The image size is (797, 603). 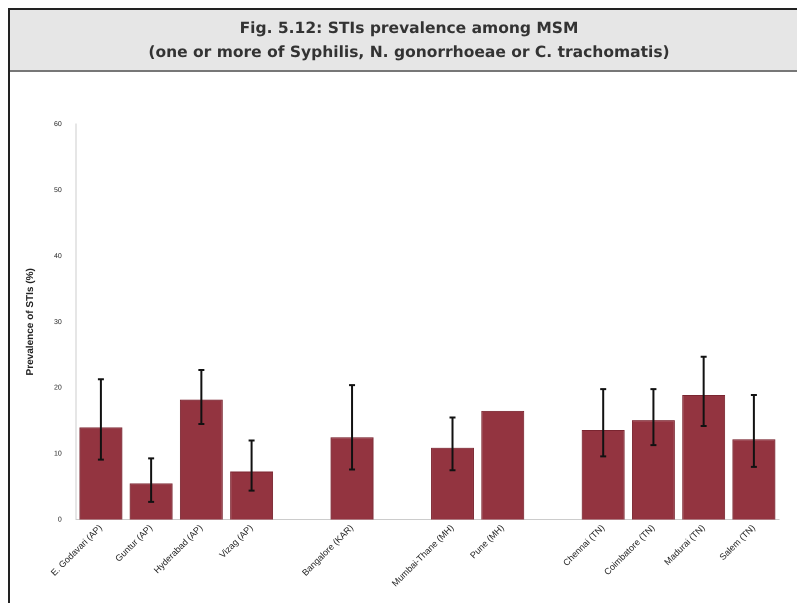 What do you see at coordinates (409, 52) in the screenshot?
I see `chart-subtitle: (one or more of Syphilis, N. gonorrhoeae or C. trachomatis)` at bounding box center [409, 52].